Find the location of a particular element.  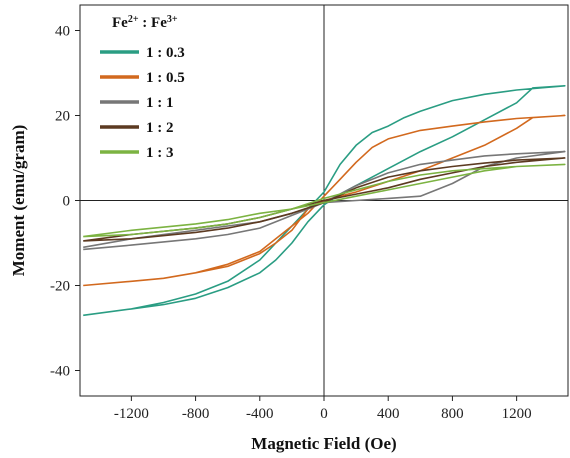

x-tick-label: 0 is located at coordinates (324, 414).